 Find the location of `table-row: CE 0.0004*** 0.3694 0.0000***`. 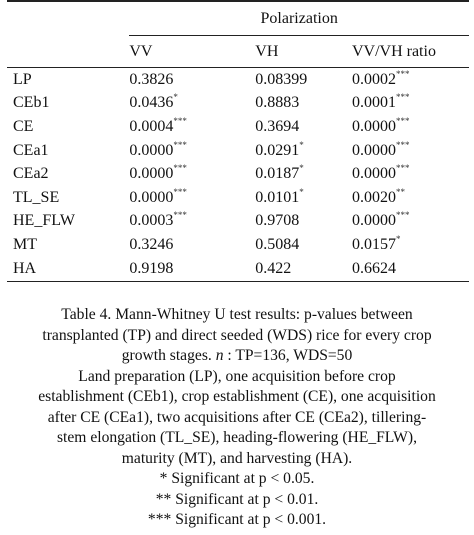

table-row: CE 0.0004*** 0.3694 0.0000*** is located at coordinates (238, 127).